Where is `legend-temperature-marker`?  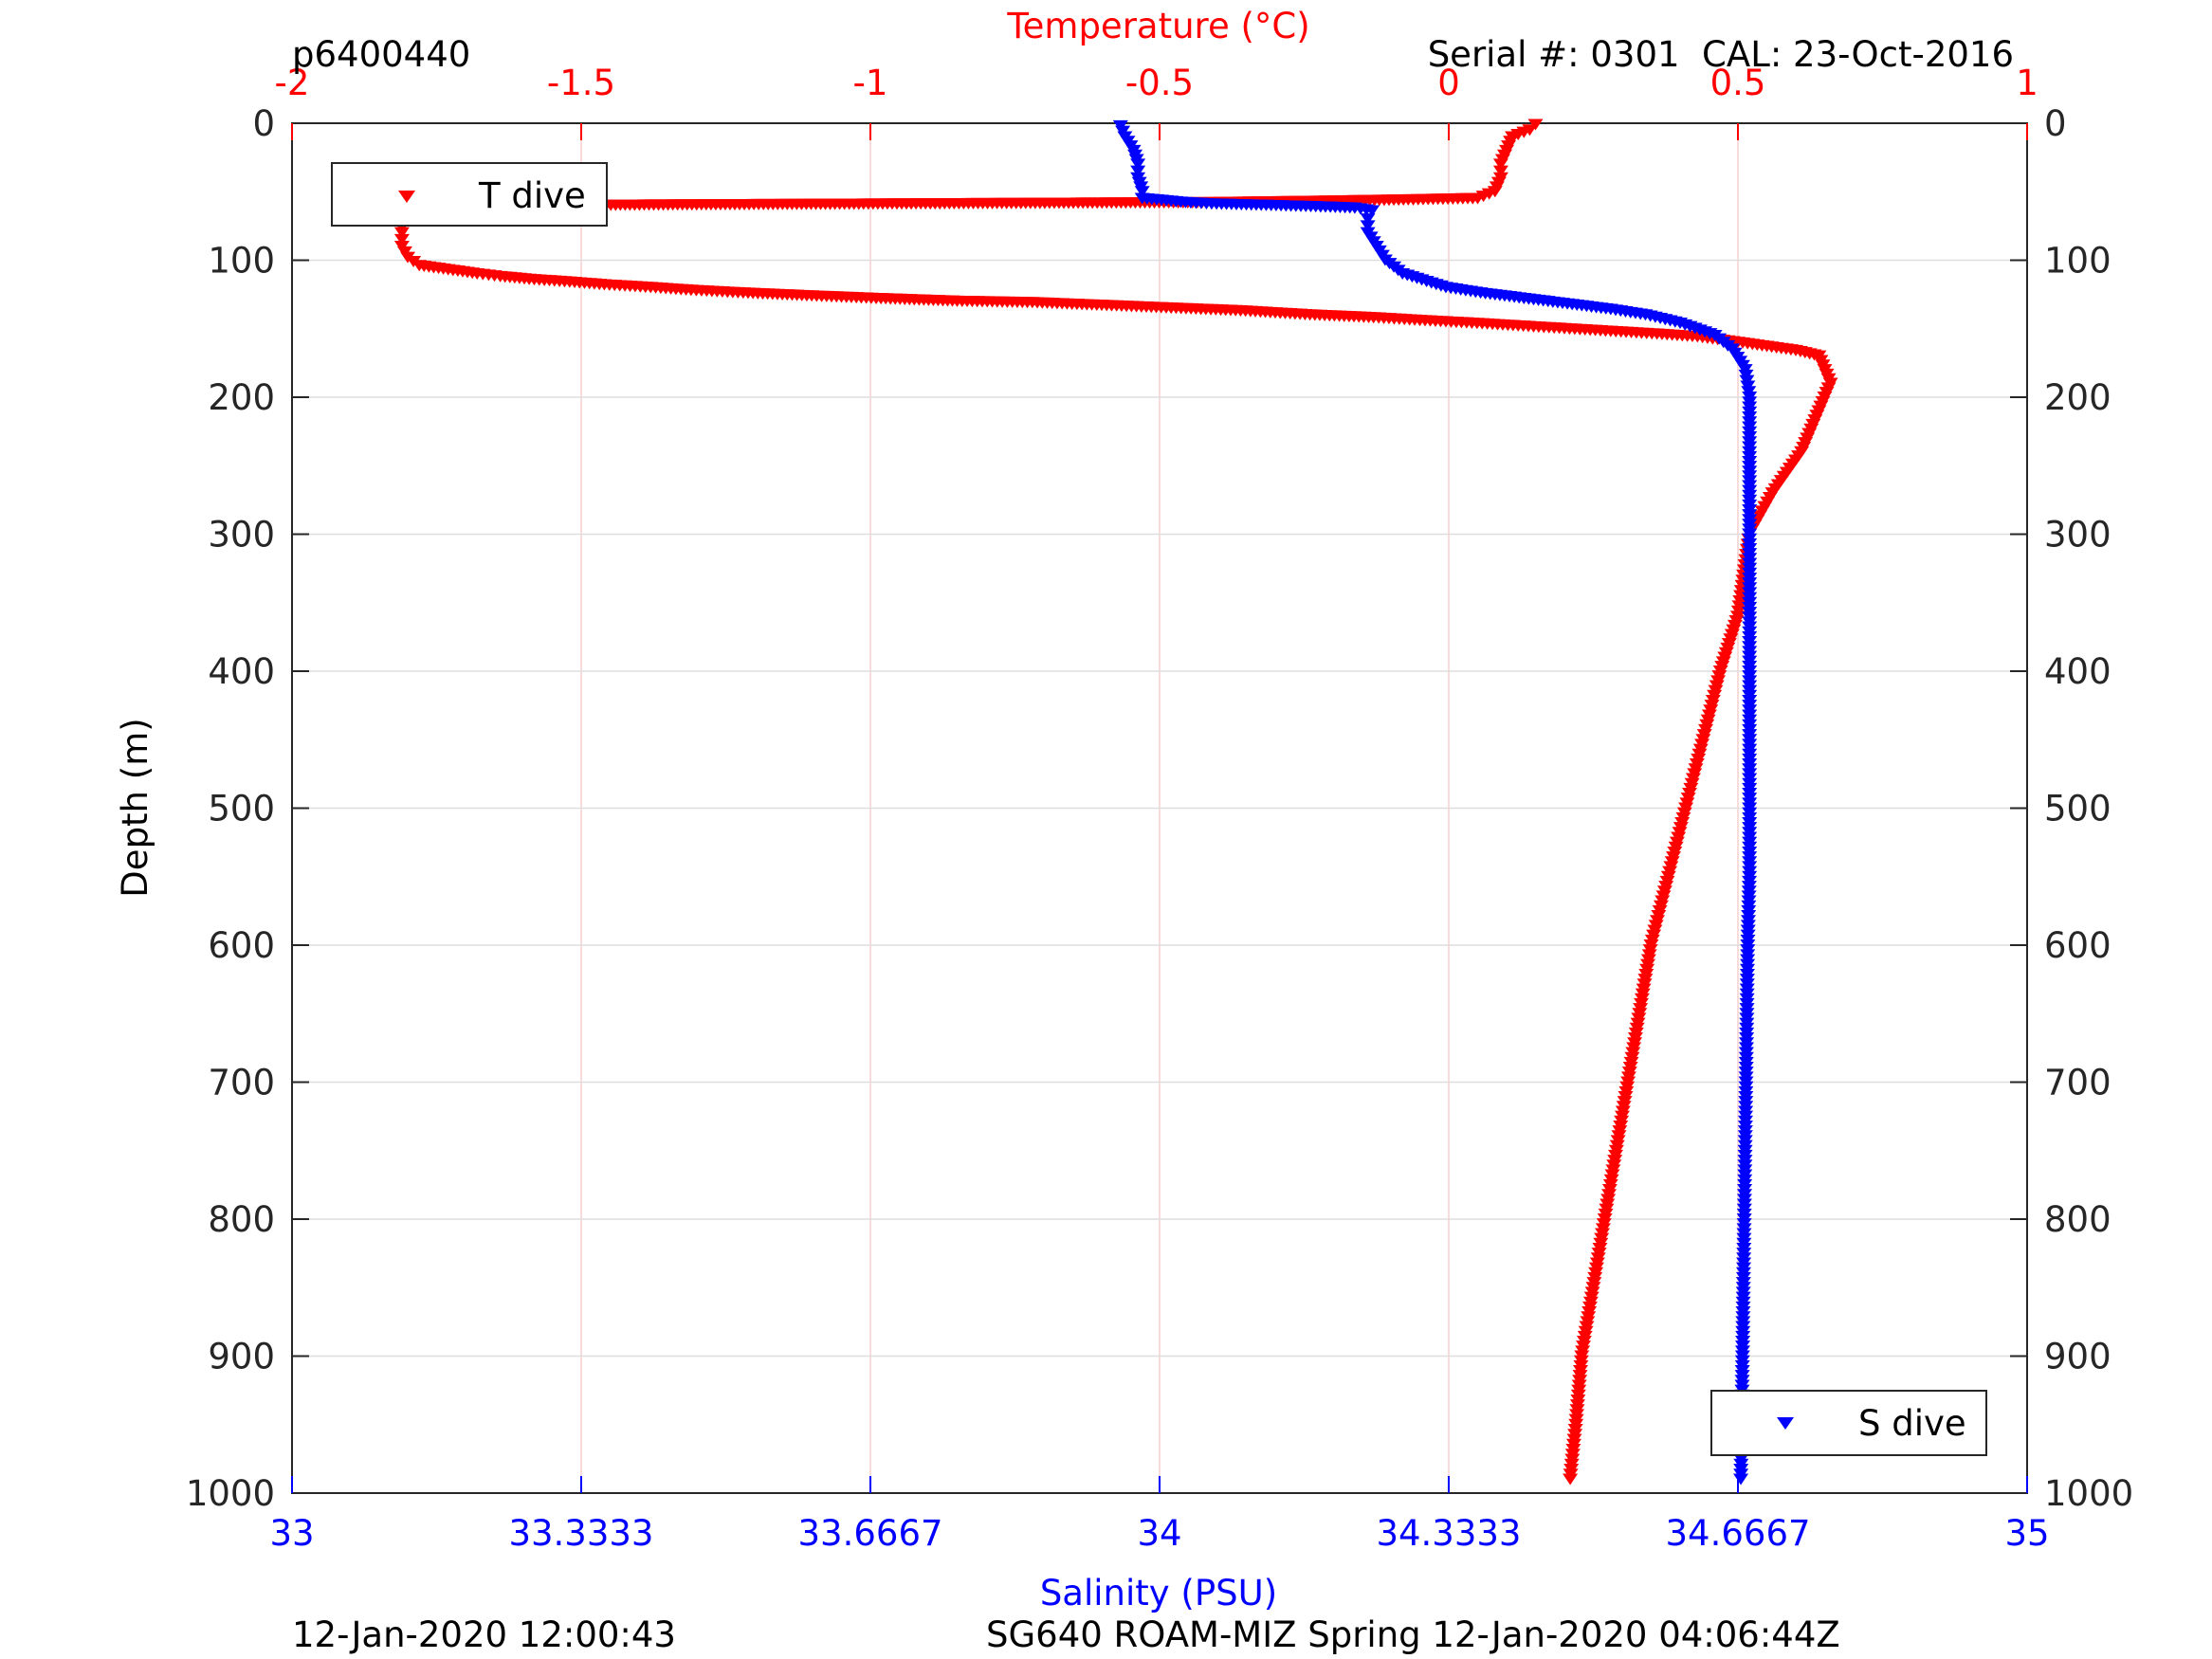 legend-temperature-marker is located at coordinates (406, 197).